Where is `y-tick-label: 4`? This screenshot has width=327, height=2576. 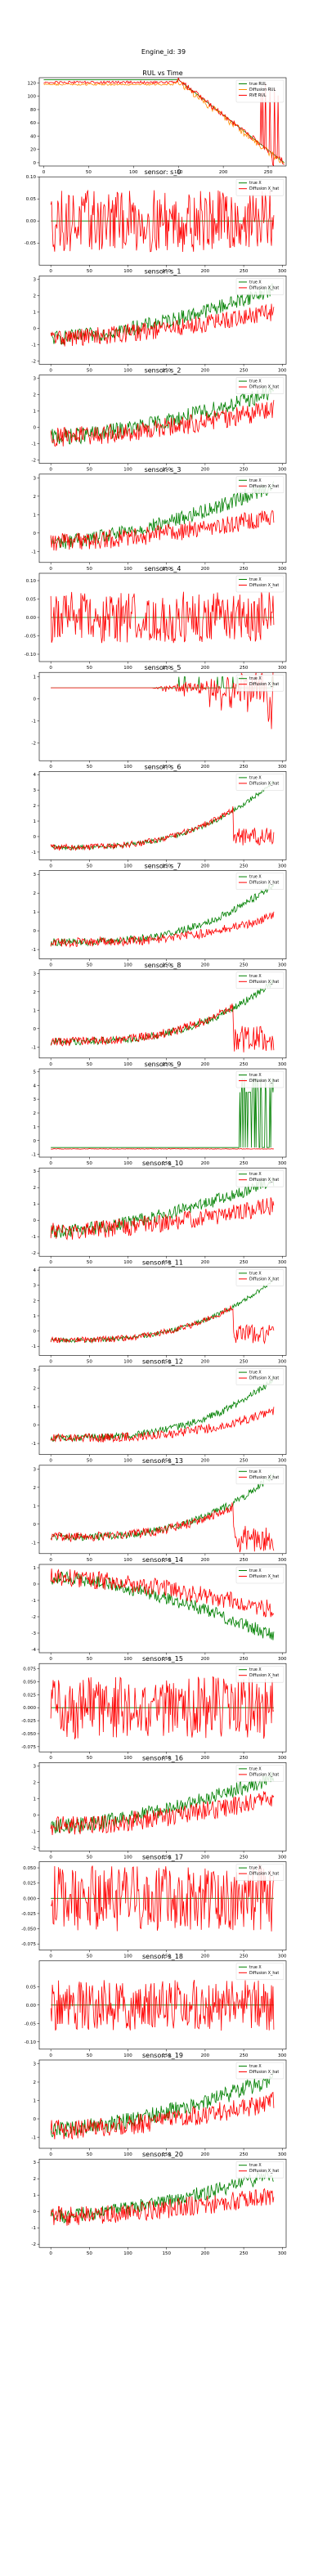 y-tick-label: 4 is located at coordinates (35, 1086).